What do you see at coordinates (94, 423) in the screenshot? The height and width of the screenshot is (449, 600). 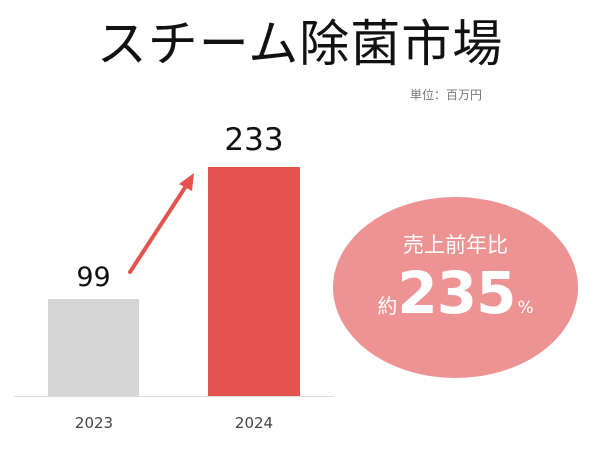 I see `x-tick-2023: 2023` at bounding box center [94, 423].